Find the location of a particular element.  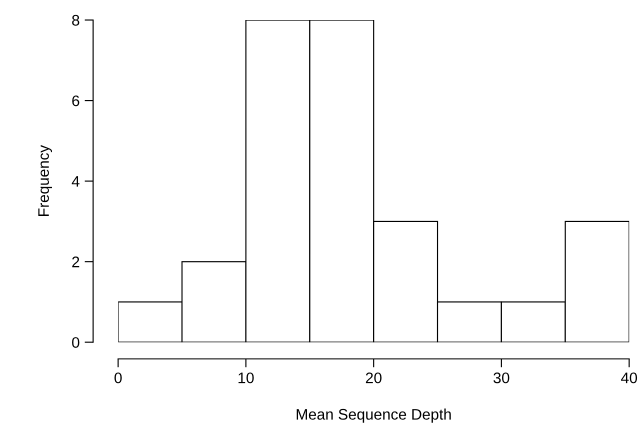

x-tick-label: 40 is located at coordinates (629, 378).